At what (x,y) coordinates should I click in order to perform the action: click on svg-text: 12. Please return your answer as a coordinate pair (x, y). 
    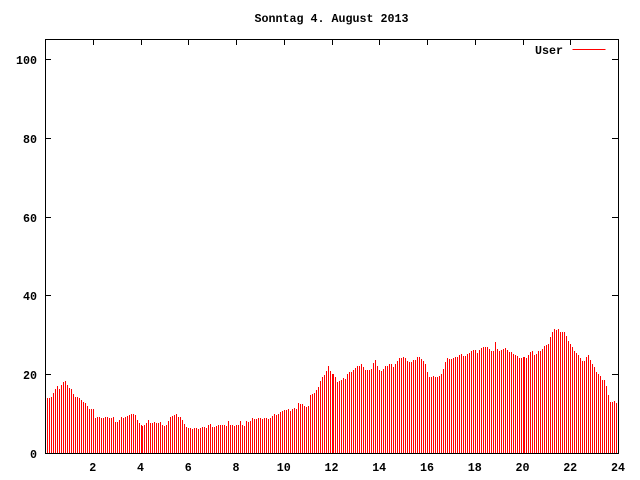
    Looking at the image, I should click on (332, 468).